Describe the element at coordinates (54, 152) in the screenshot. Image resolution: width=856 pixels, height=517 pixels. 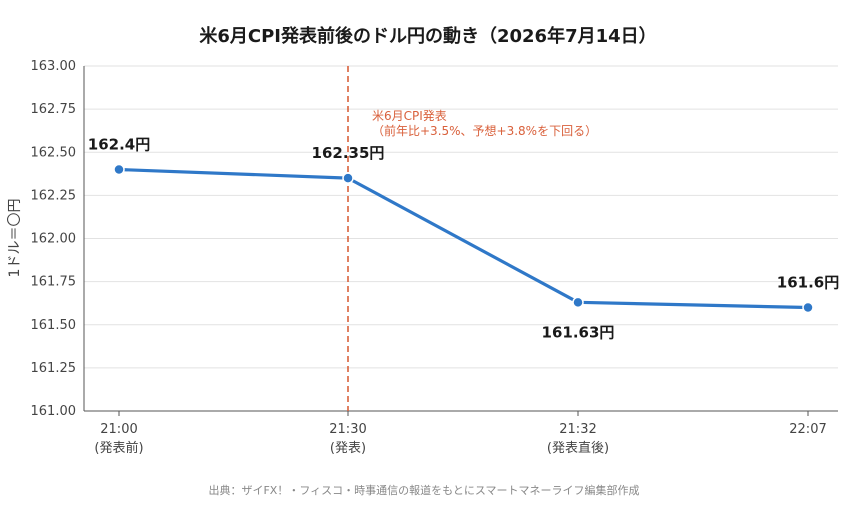
I see `y-tick-label: 162.50` at that location.